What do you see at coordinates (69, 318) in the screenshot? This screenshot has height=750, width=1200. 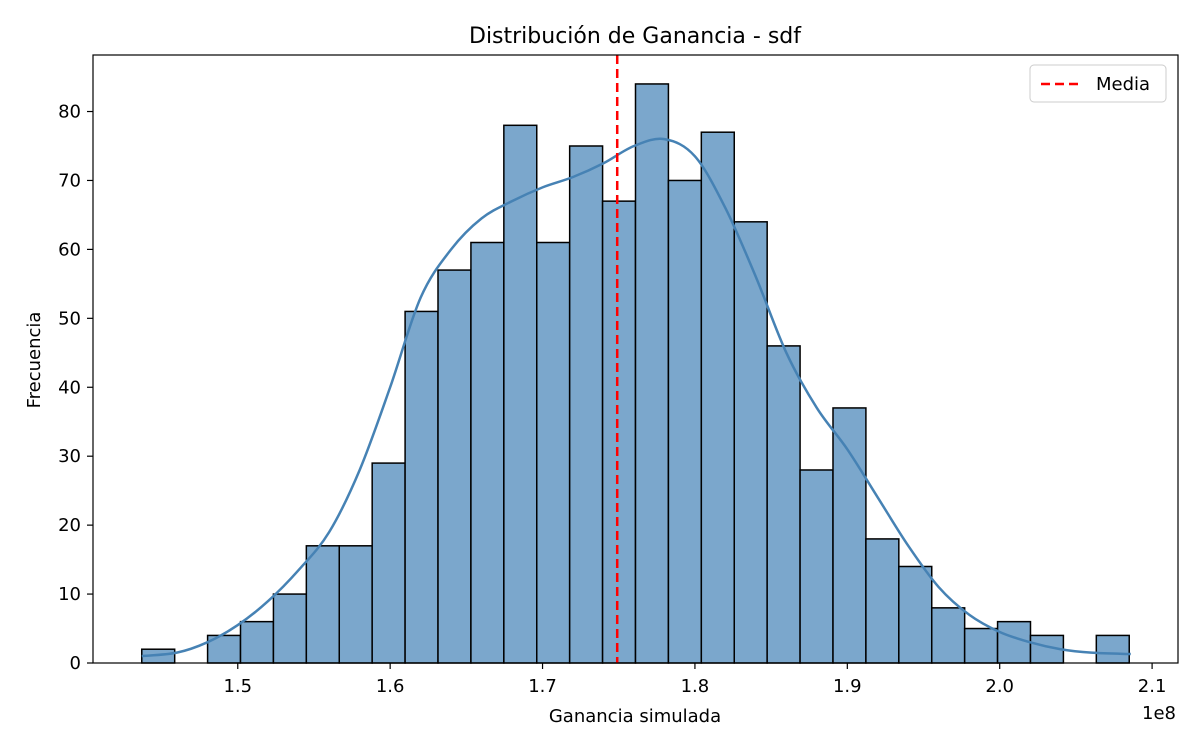 I see `y-tick-label: 50` at bounding box center [69, 318].